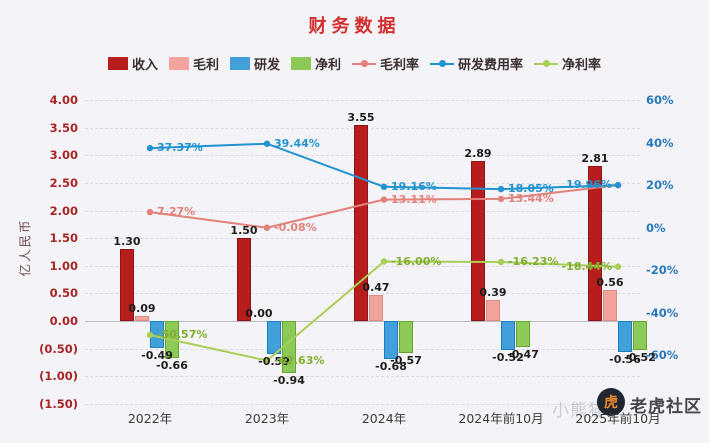  I want to click on line-label-gross-margin: -0.08%, so click(295, 227).